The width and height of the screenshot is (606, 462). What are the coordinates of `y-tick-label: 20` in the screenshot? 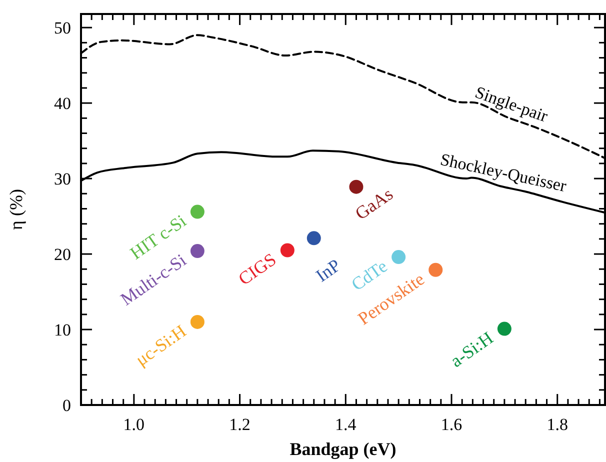 It's located at (62, 254).